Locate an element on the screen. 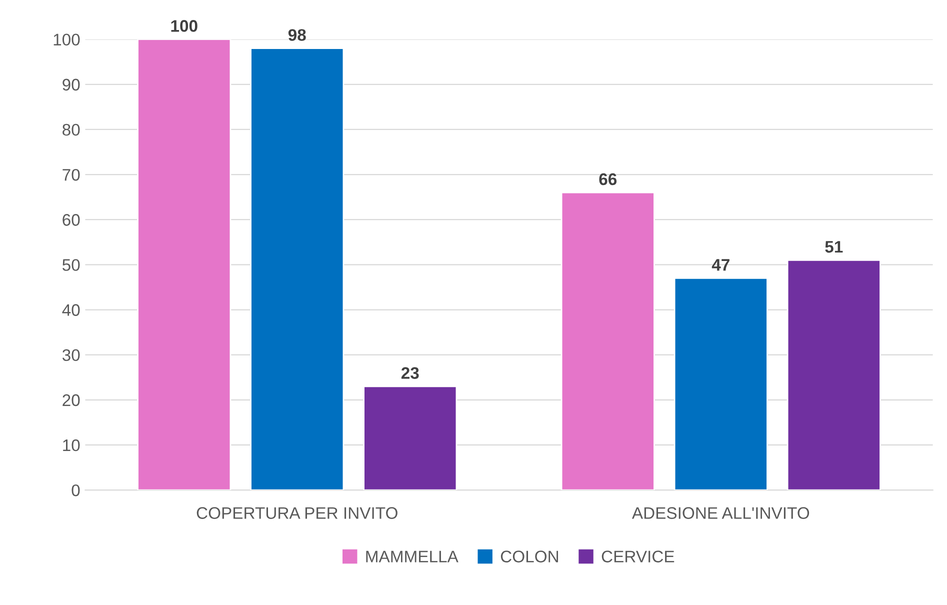 This screenshot has height=605, width=947. data-label: 66 is located at coordinates (608, 179).